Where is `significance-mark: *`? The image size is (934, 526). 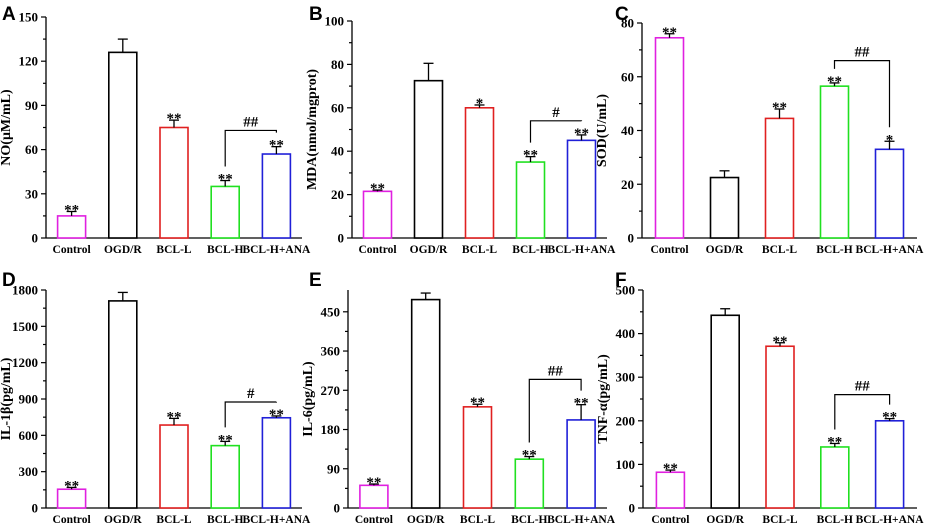
significance-mark: * is located at coordinates (890, 140).